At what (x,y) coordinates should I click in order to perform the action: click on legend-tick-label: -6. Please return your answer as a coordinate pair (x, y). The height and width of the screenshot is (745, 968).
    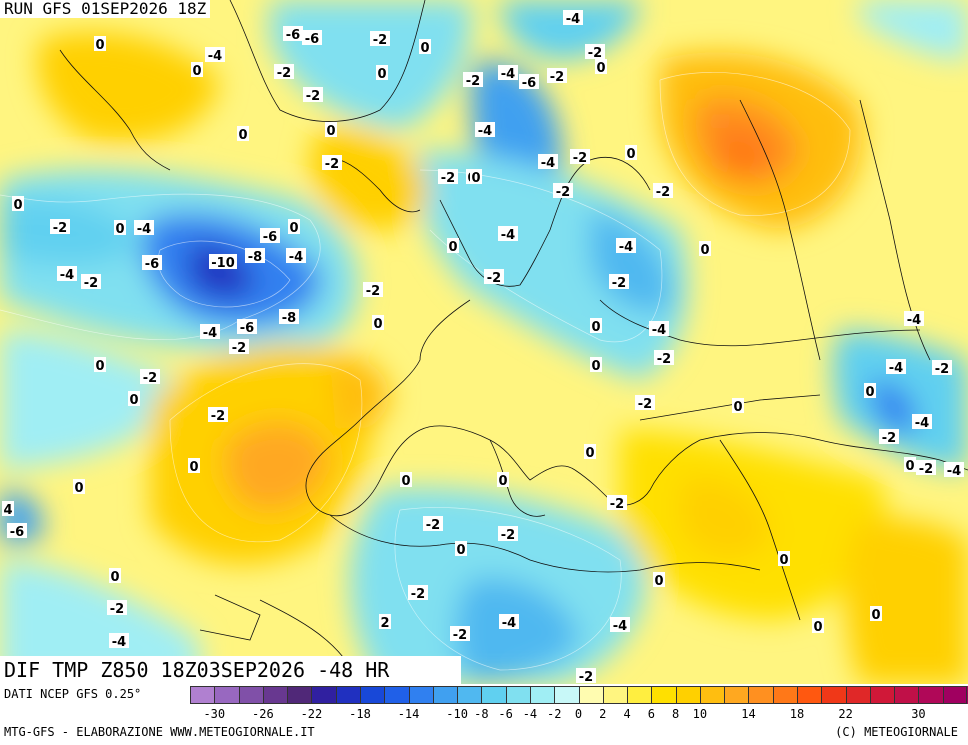
    Looking at the image, I should click on (505, 714).